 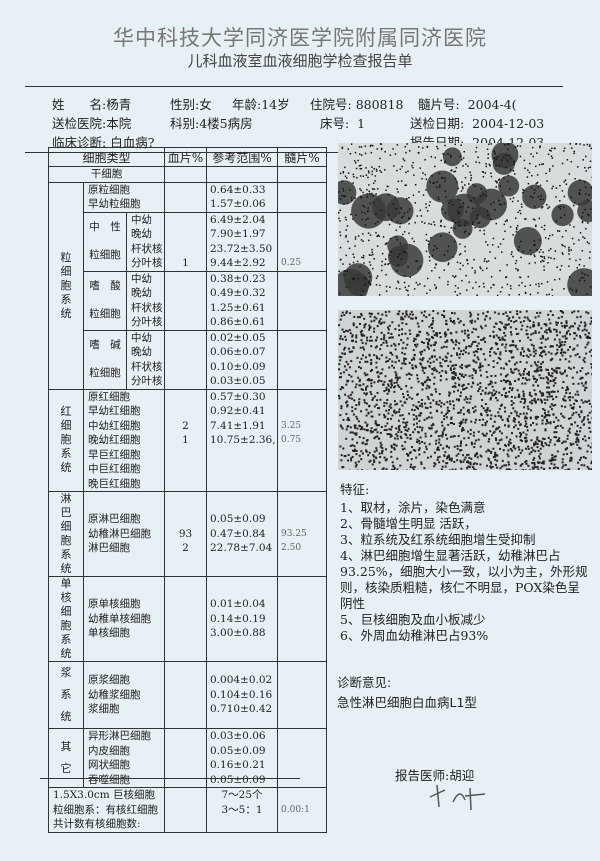 What do you see at coordinates (119, 123) in the screenshot?
I see `sending-hospital: 本院` at bounding box center [119, 123].